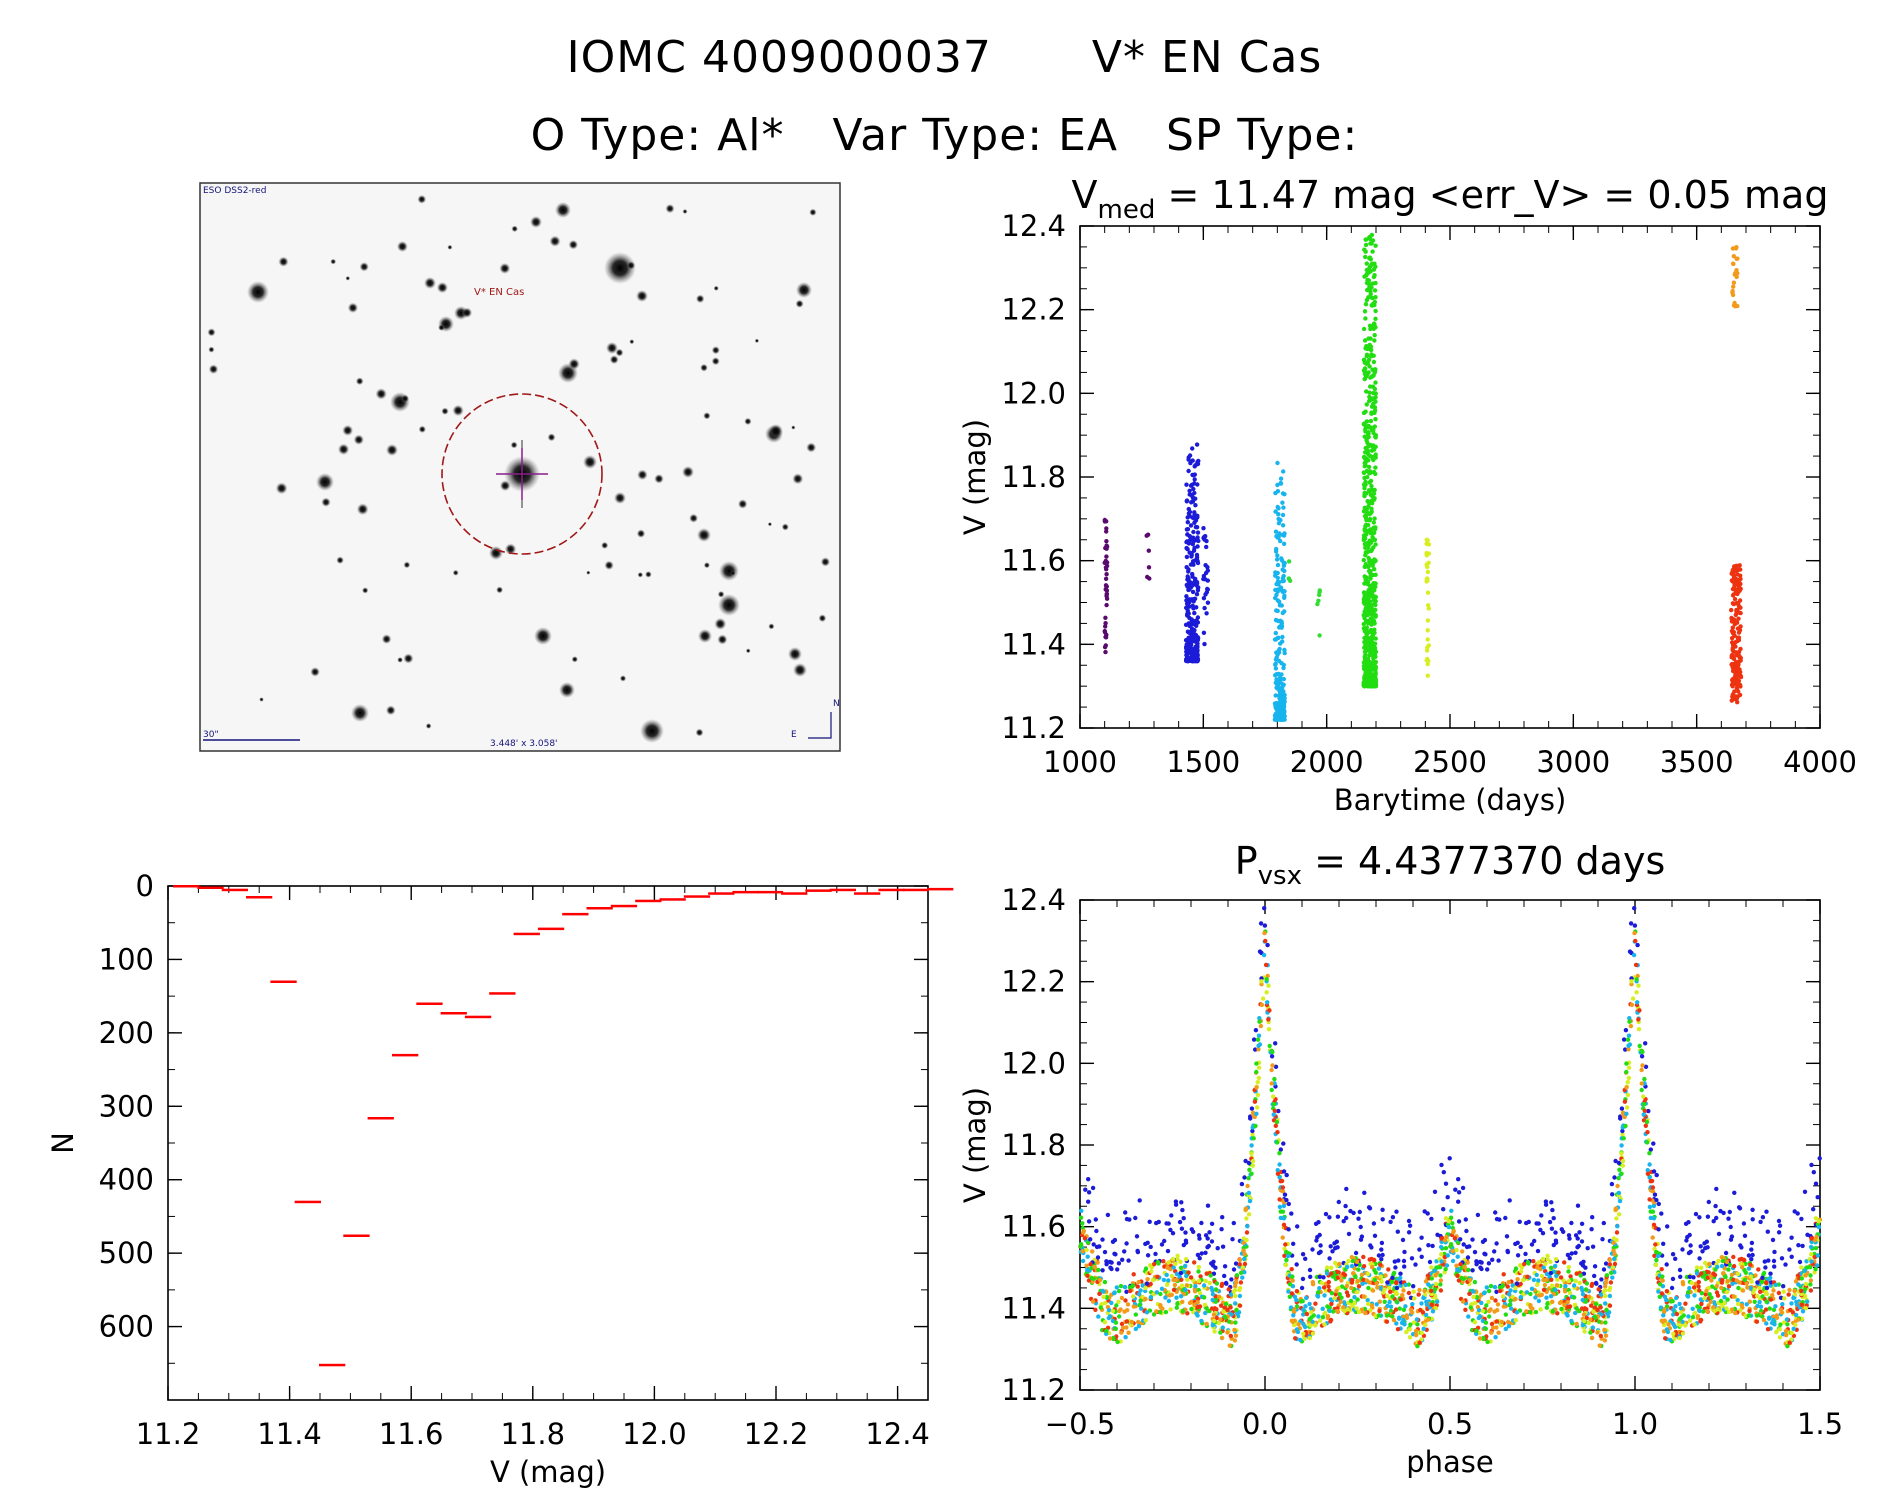  I want to click on sp-type: SP Type:, so click(1262, 135).